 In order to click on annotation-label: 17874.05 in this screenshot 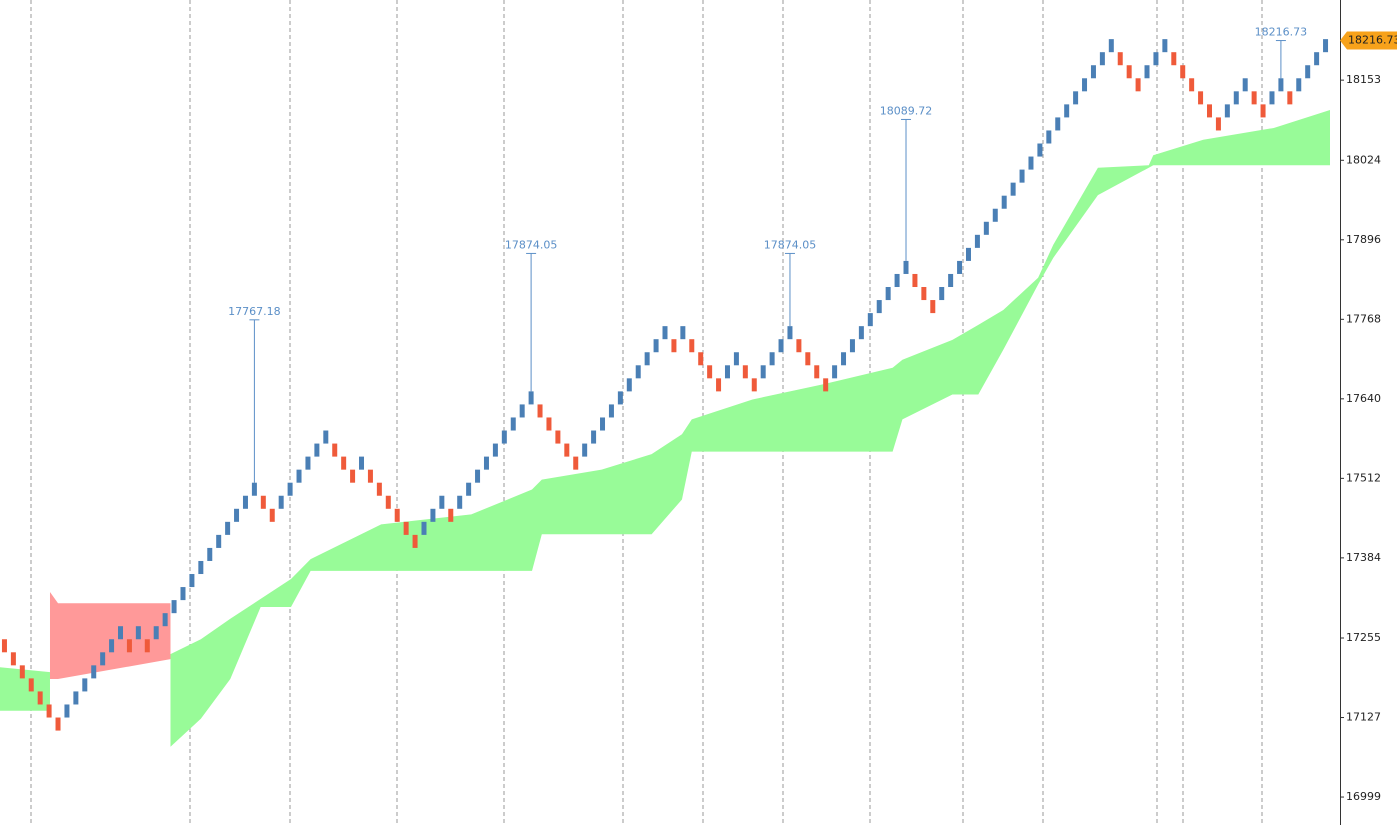, I will do `click(790, 244)`.